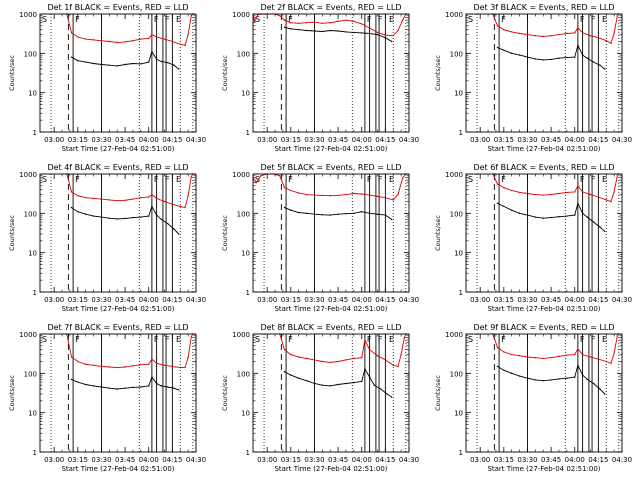  I want to click on panel-title: Det 5f BLACK = Events, RED = LLD, so click(330, 167).